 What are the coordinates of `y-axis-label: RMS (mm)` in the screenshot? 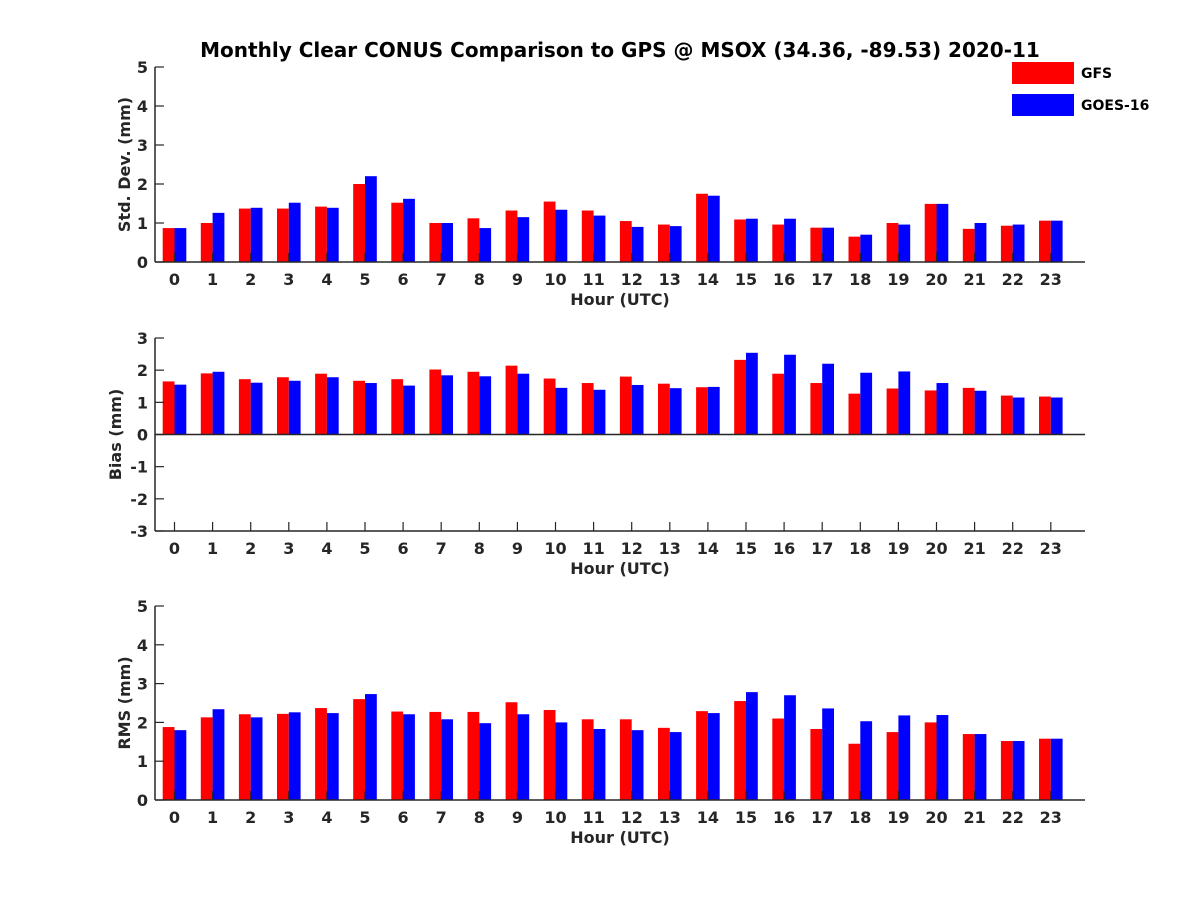 It's located at (124, 702).